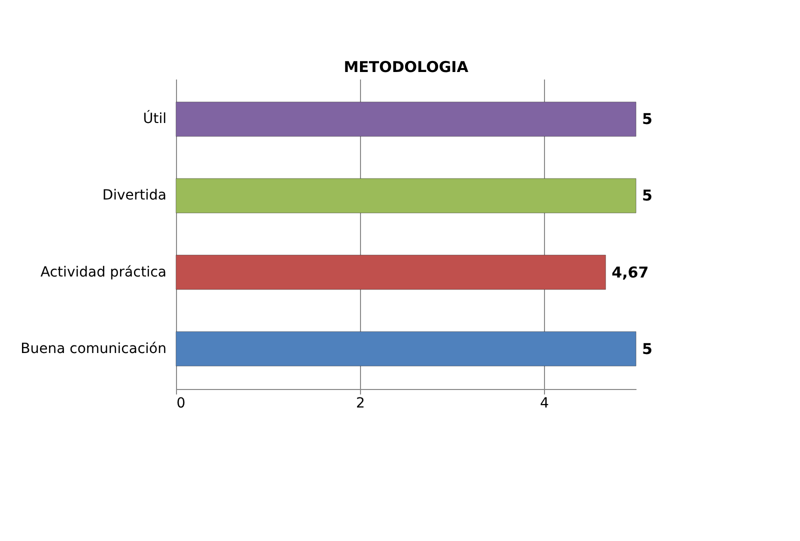 This screenshot has width=800, height=541. What do you see at coordinates (134, 196) in the screenshot?
I see `y-tick-label: Divertida` at bounding box center [134, 196].